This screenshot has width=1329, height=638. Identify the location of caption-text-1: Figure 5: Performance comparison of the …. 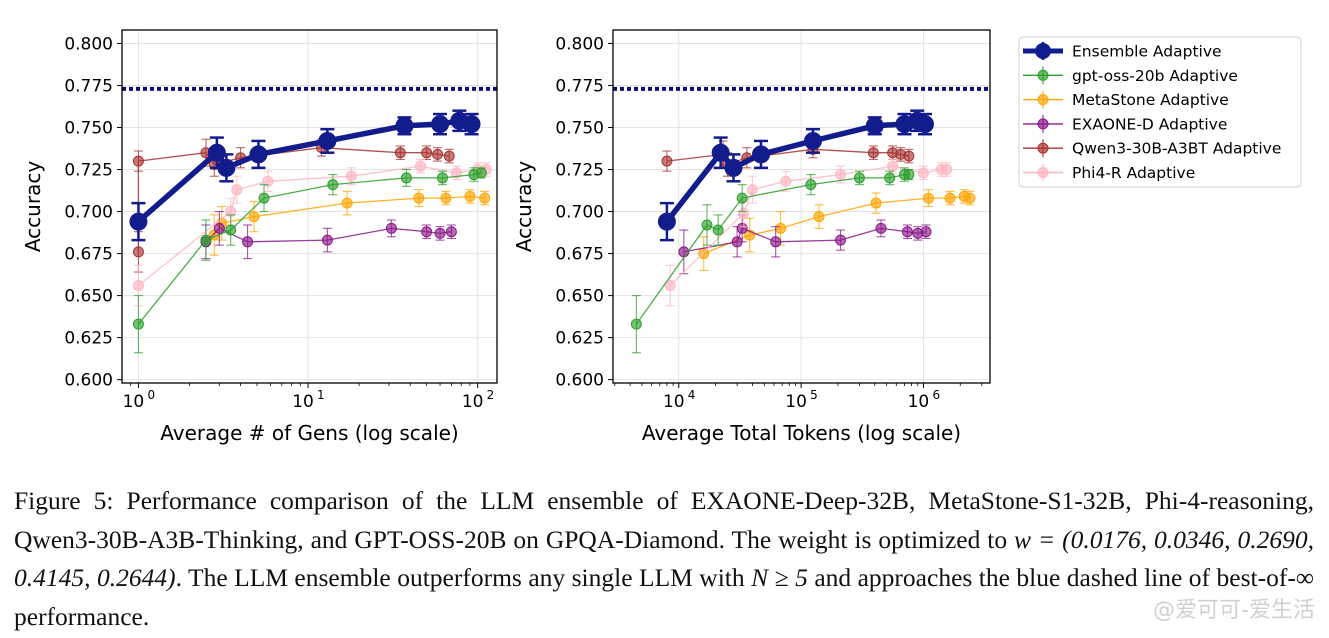
(664, 520).